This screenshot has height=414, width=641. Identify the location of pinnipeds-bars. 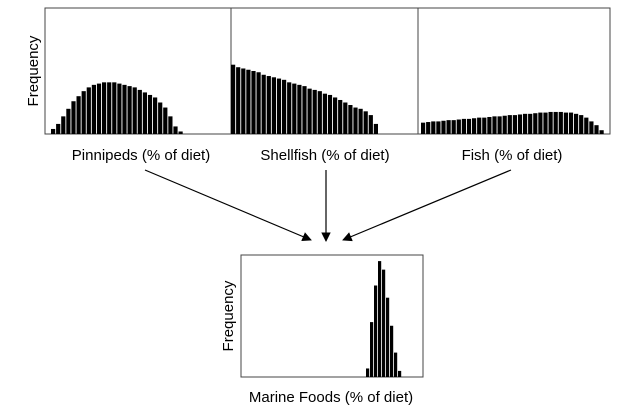
(117, 108).